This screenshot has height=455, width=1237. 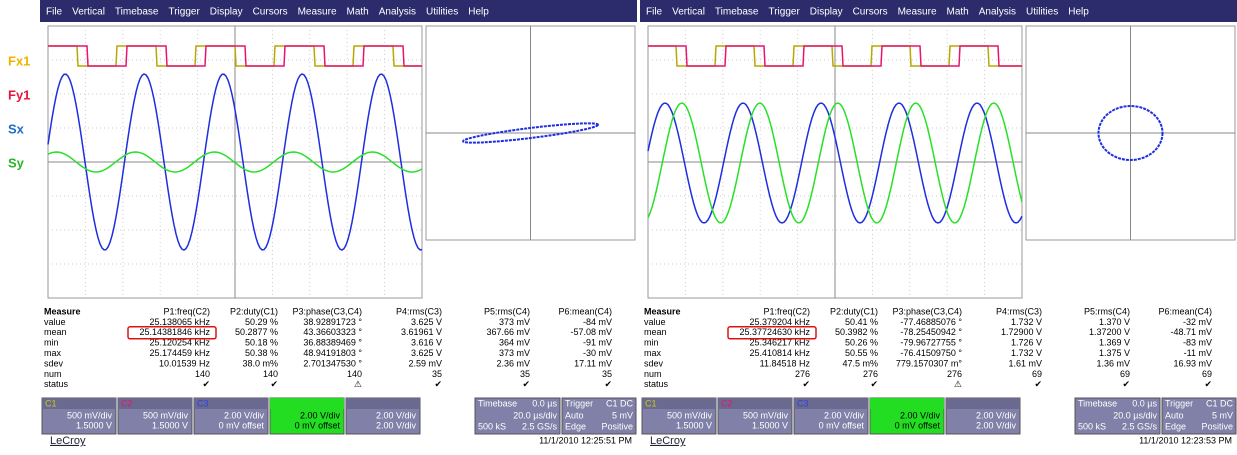 What do you see at coordinates (530, 133) in the screenshot?
I see `lissajous` at bounding box center [530, 133].